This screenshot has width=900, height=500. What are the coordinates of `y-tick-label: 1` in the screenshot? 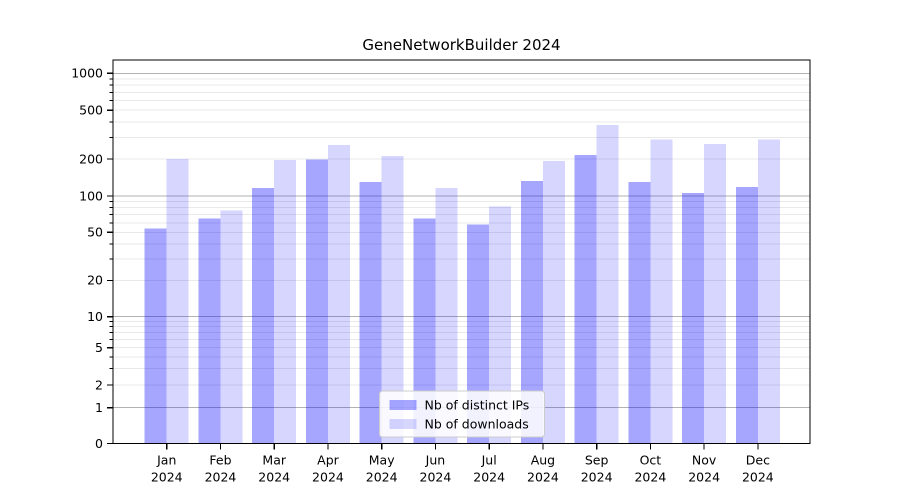 It's located at (99, 407).